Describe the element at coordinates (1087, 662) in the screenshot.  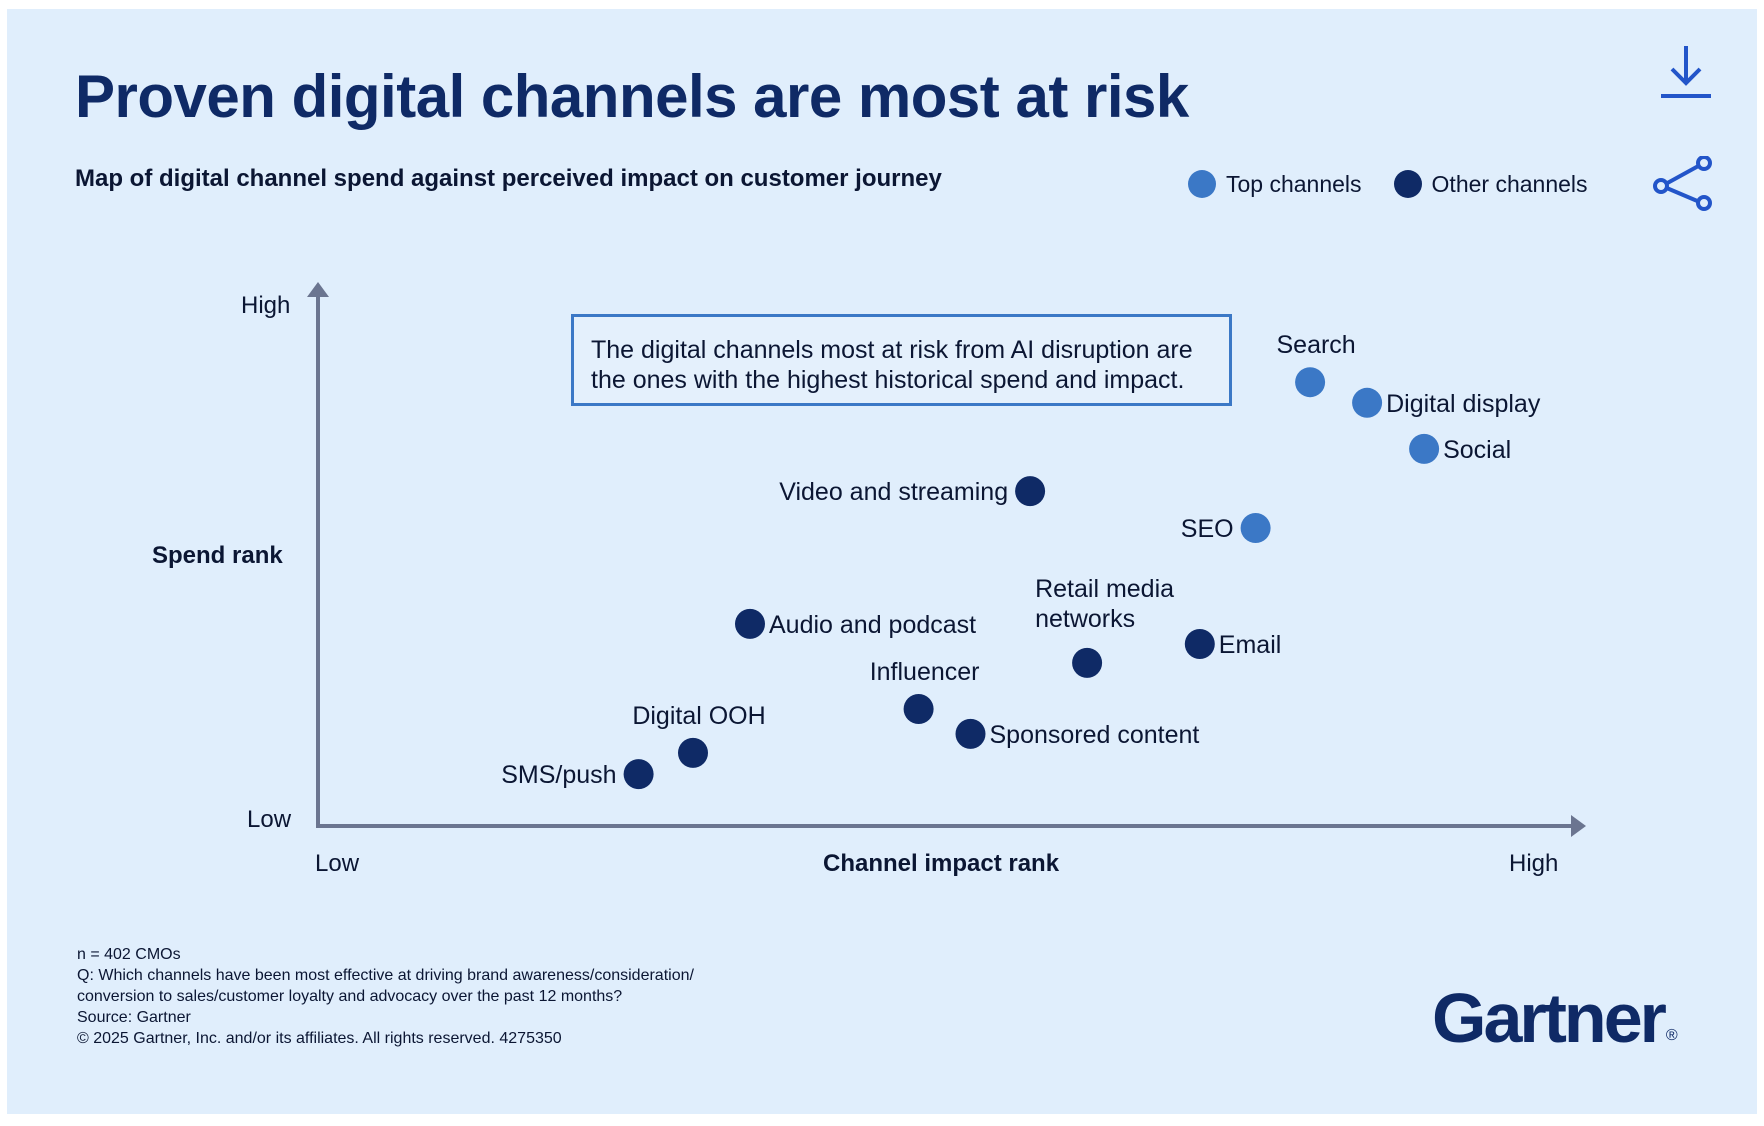
I see `point-retail-media-networks` at that location.